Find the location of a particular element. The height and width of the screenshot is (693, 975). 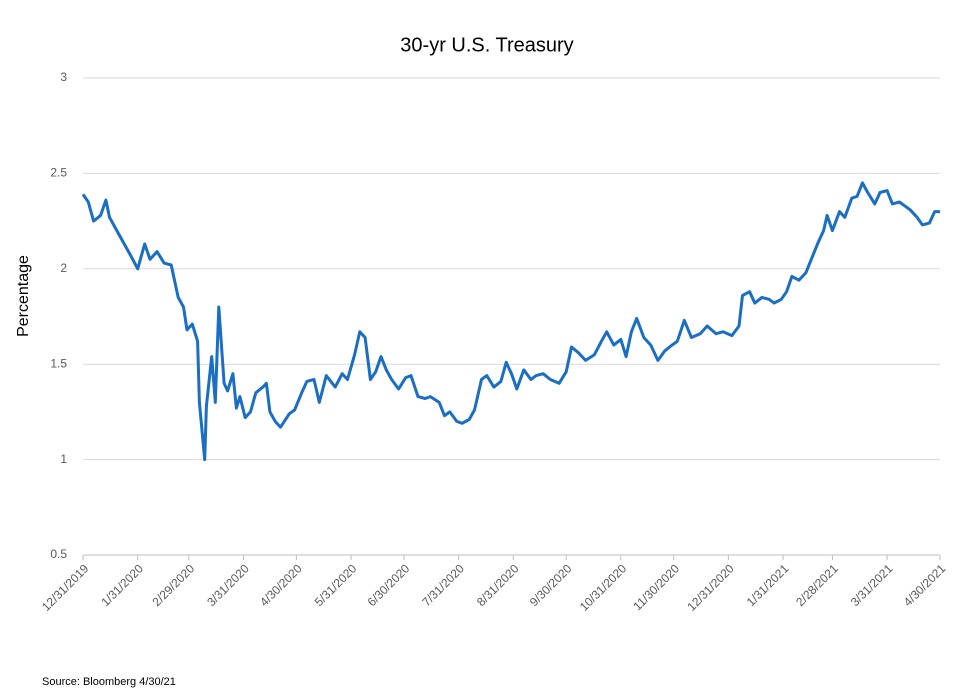

chart-title: 30-yr U.S. Treasury is located at coordinates (486, 45).